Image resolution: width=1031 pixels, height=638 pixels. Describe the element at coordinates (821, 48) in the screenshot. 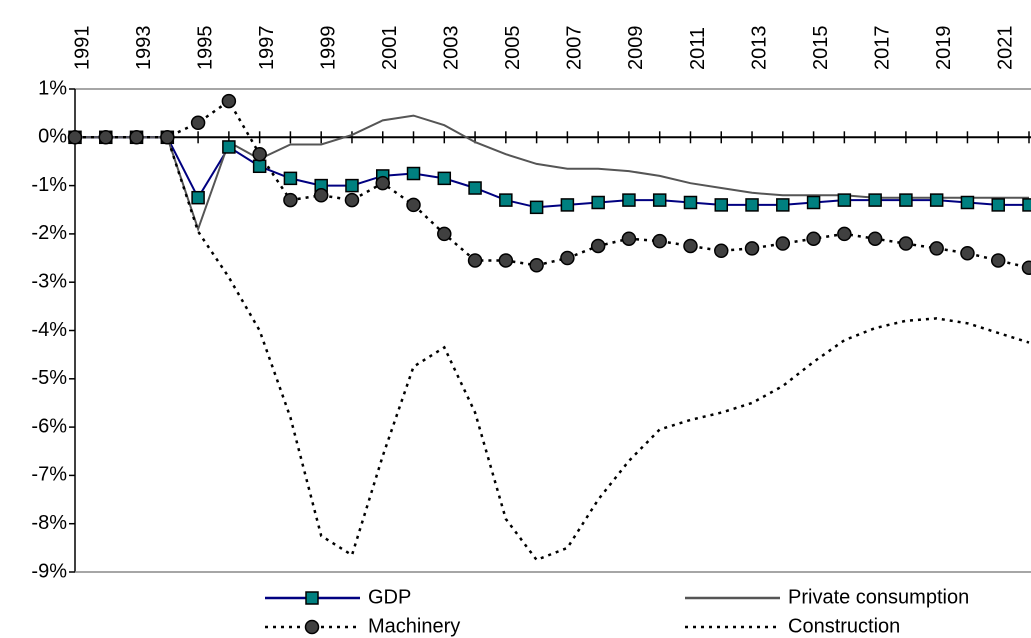

I see `x-tick-label: 2015` at that location.